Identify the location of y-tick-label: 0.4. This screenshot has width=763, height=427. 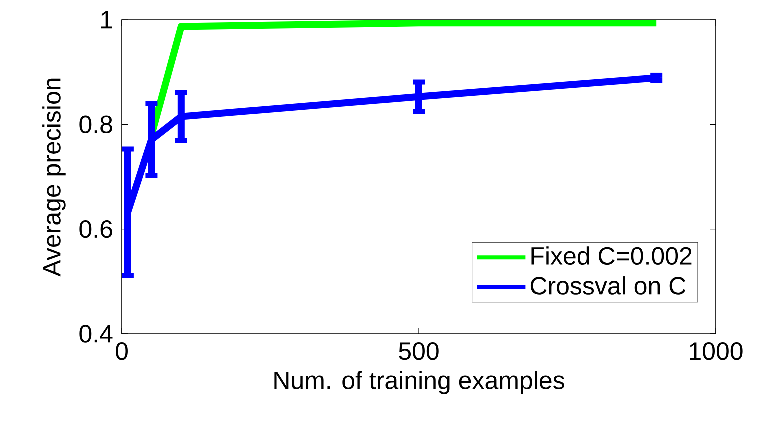
(96, 334).